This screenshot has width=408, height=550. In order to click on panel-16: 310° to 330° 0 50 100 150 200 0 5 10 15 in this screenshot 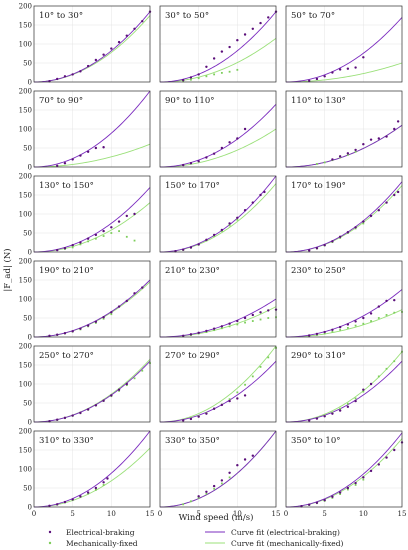, I will do `click(87, 473)`.